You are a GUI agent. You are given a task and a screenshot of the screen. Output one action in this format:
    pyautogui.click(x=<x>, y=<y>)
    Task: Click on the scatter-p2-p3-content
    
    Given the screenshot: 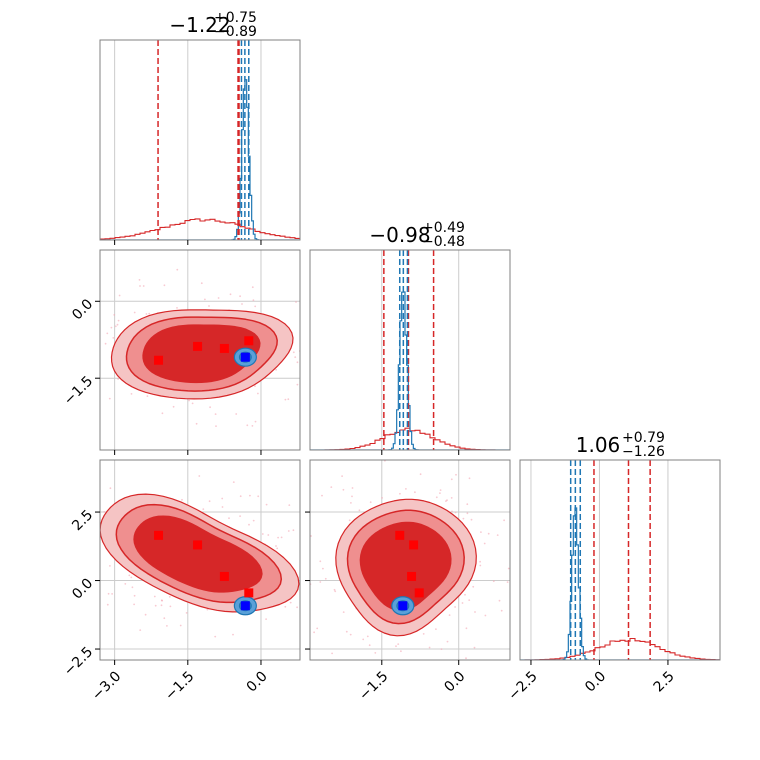 What is the action you would take?
    pyautogui.click(x=408, y=567)
    